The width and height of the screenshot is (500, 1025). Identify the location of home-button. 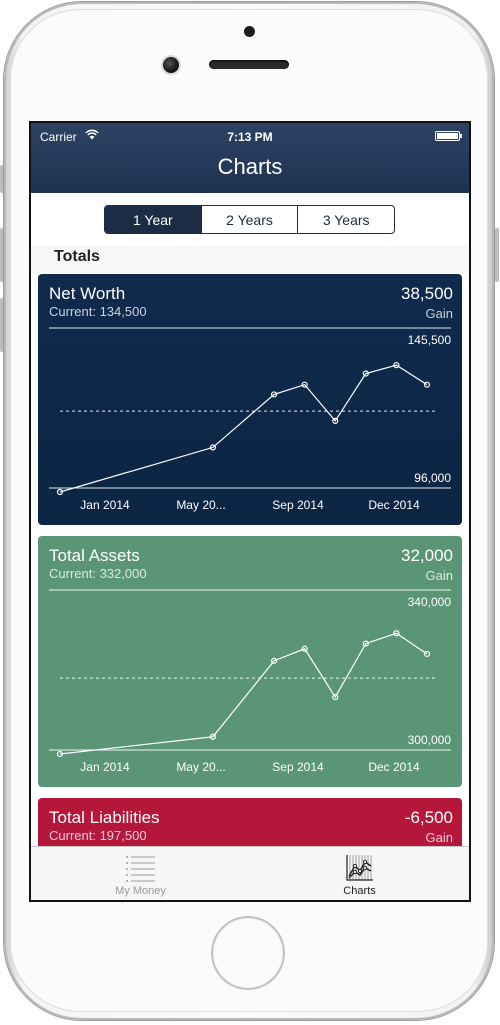
(248, 953).